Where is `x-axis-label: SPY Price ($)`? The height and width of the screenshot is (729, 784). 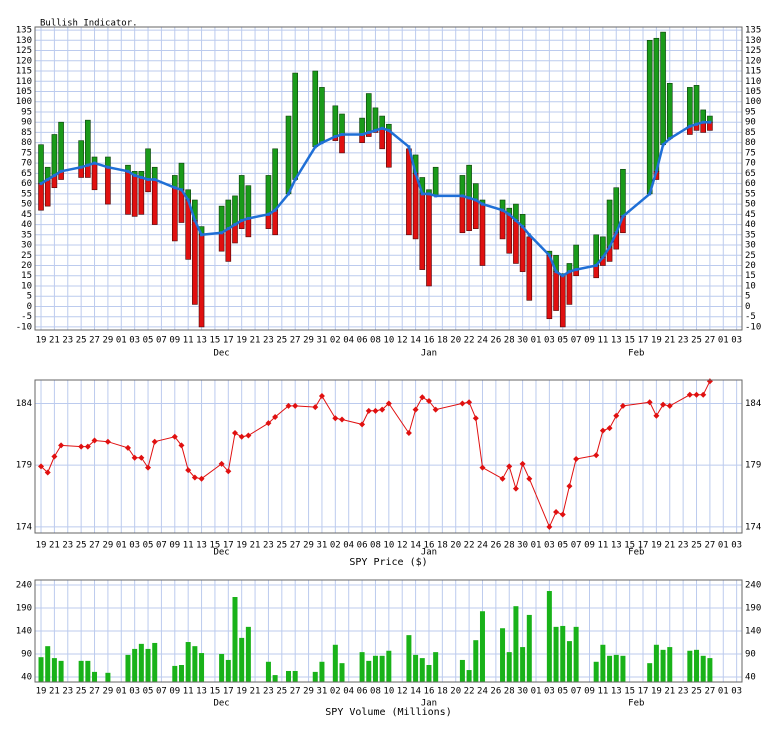 x-axis-label: SPY Price ($) is located at coordinates (388, 562).